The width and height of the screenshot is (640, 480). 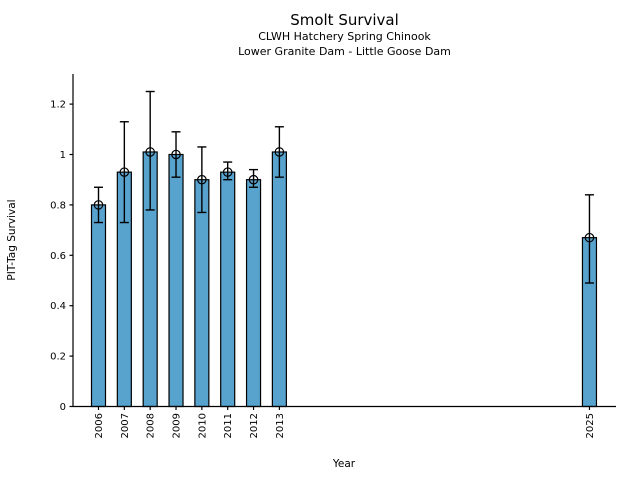 I want to click on bar-2011, so click(x=228, y=289).